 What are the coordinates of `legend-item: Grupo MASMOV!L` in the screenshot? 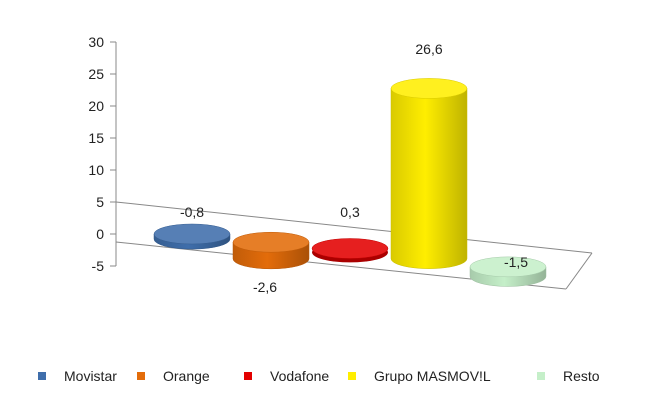 It's located at (419, 376).